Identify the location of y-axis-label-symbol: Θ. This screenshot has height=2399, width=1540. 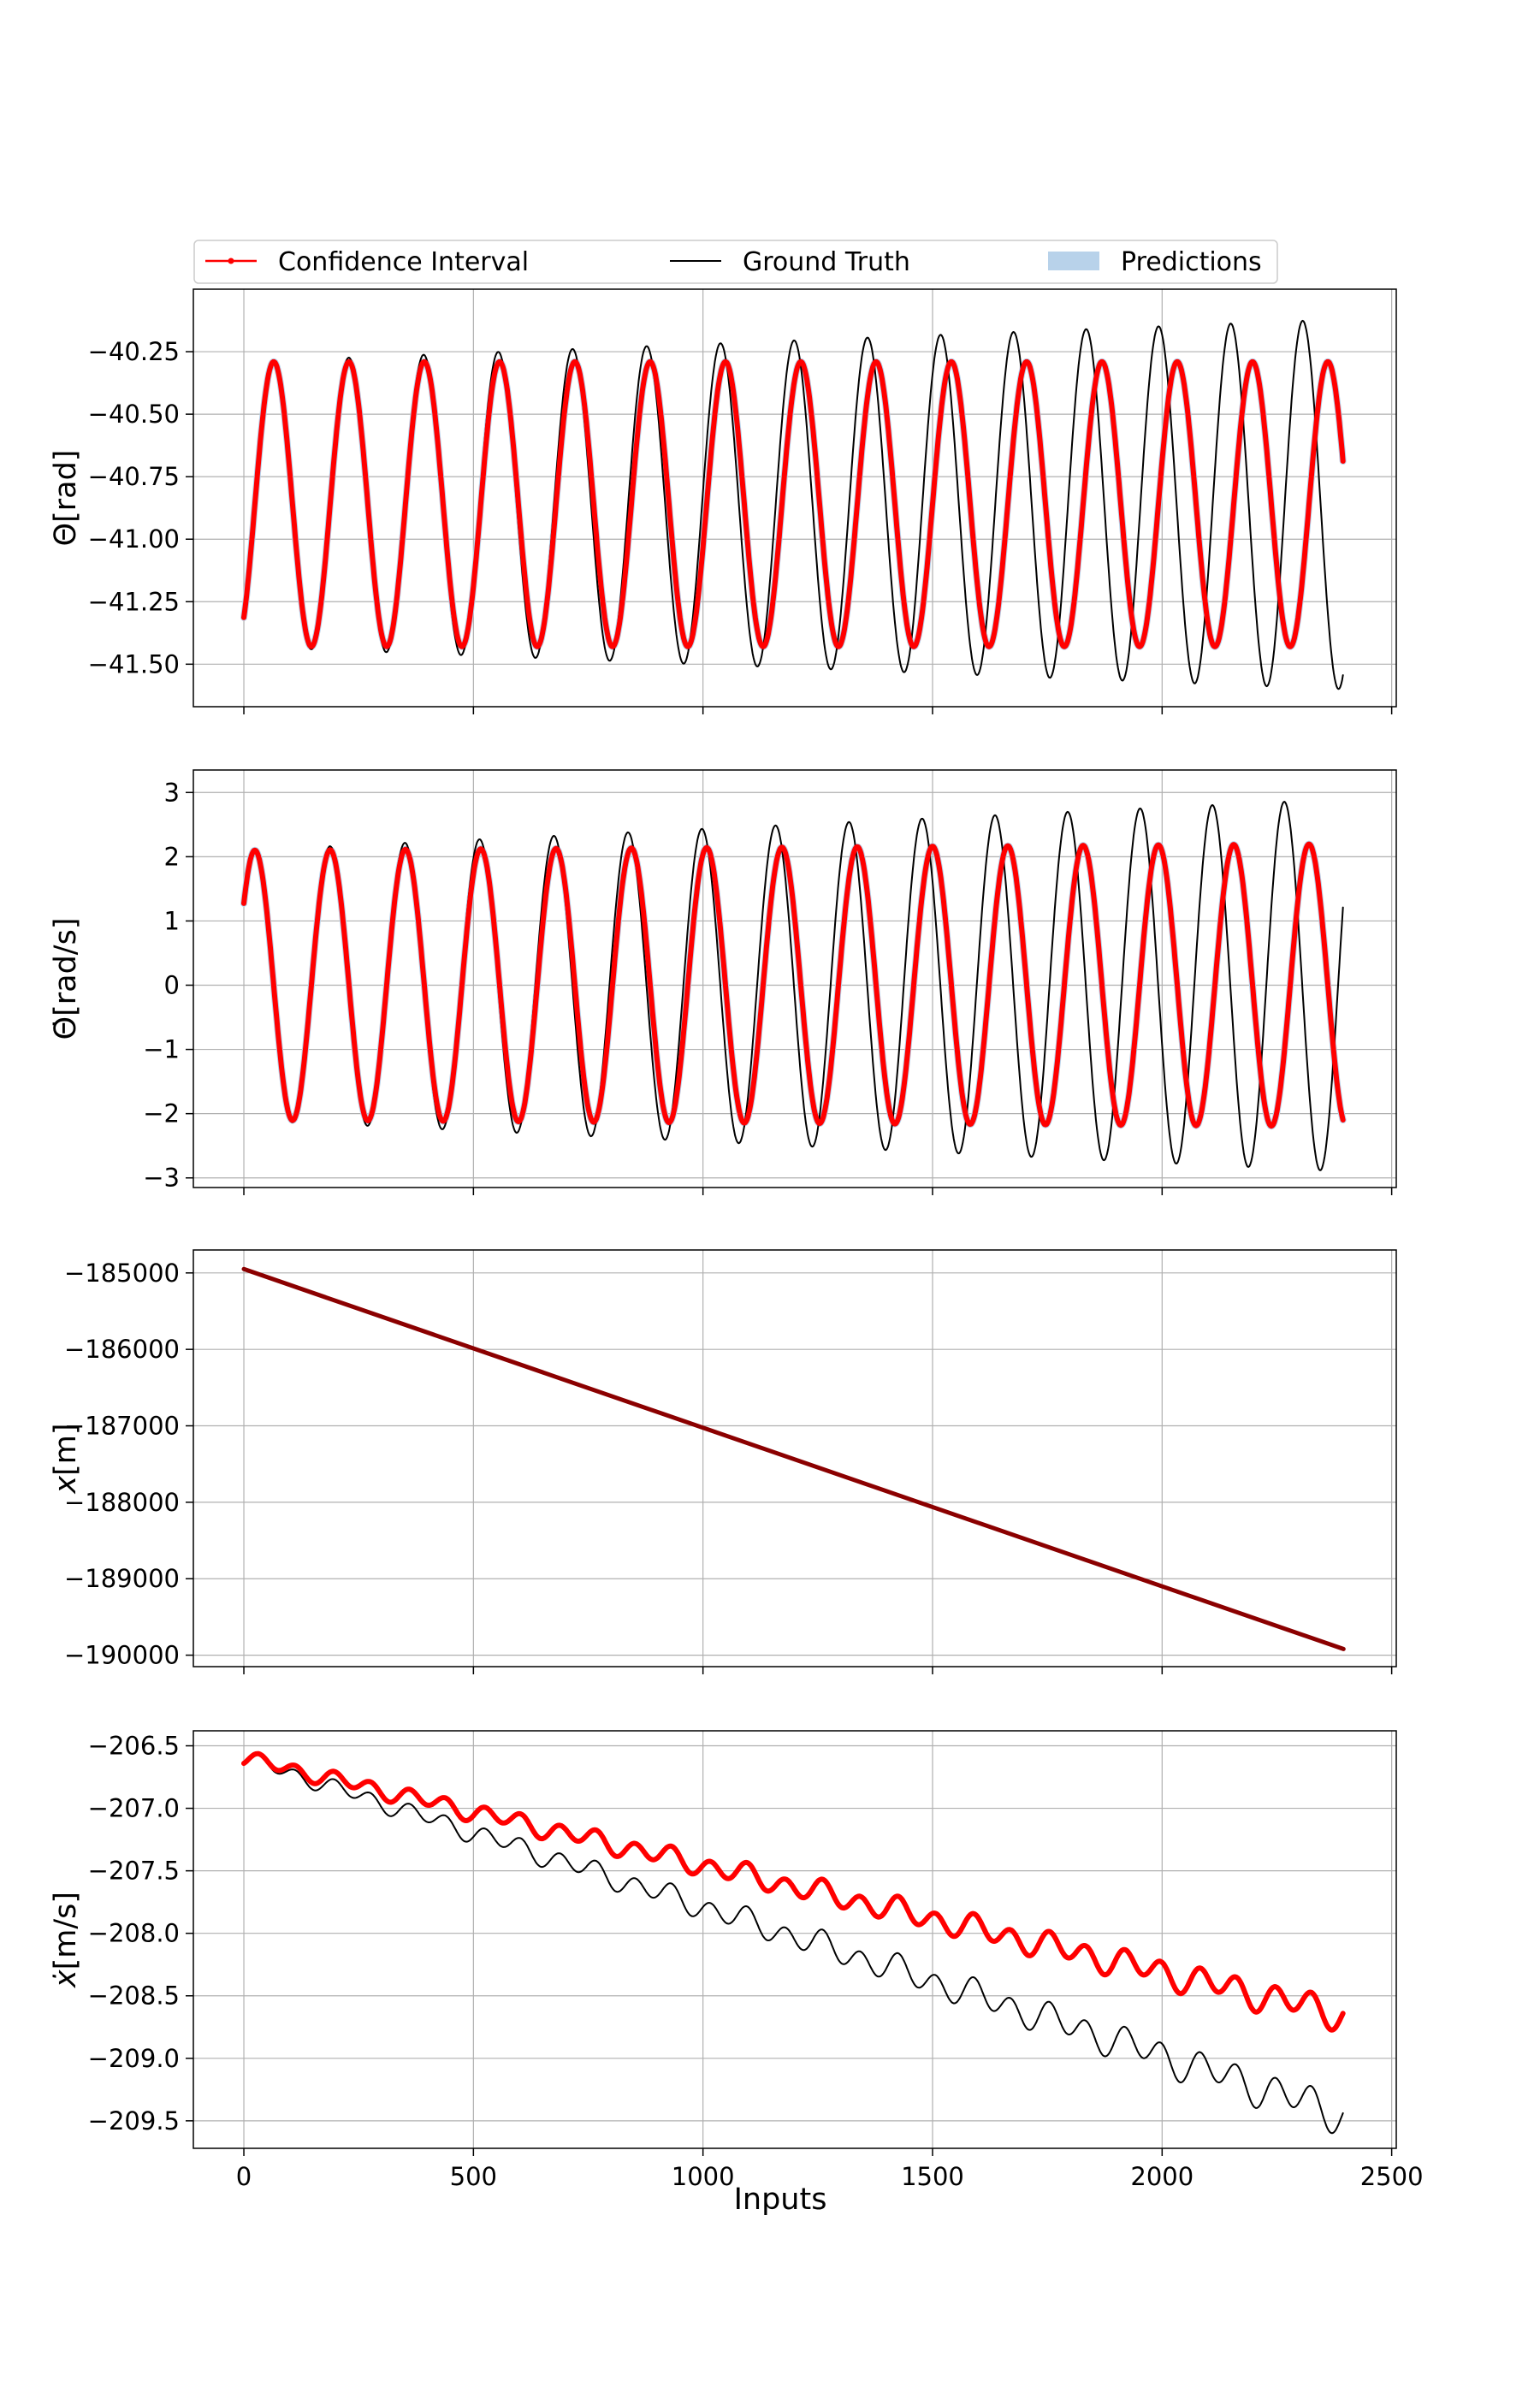
(66, 535).